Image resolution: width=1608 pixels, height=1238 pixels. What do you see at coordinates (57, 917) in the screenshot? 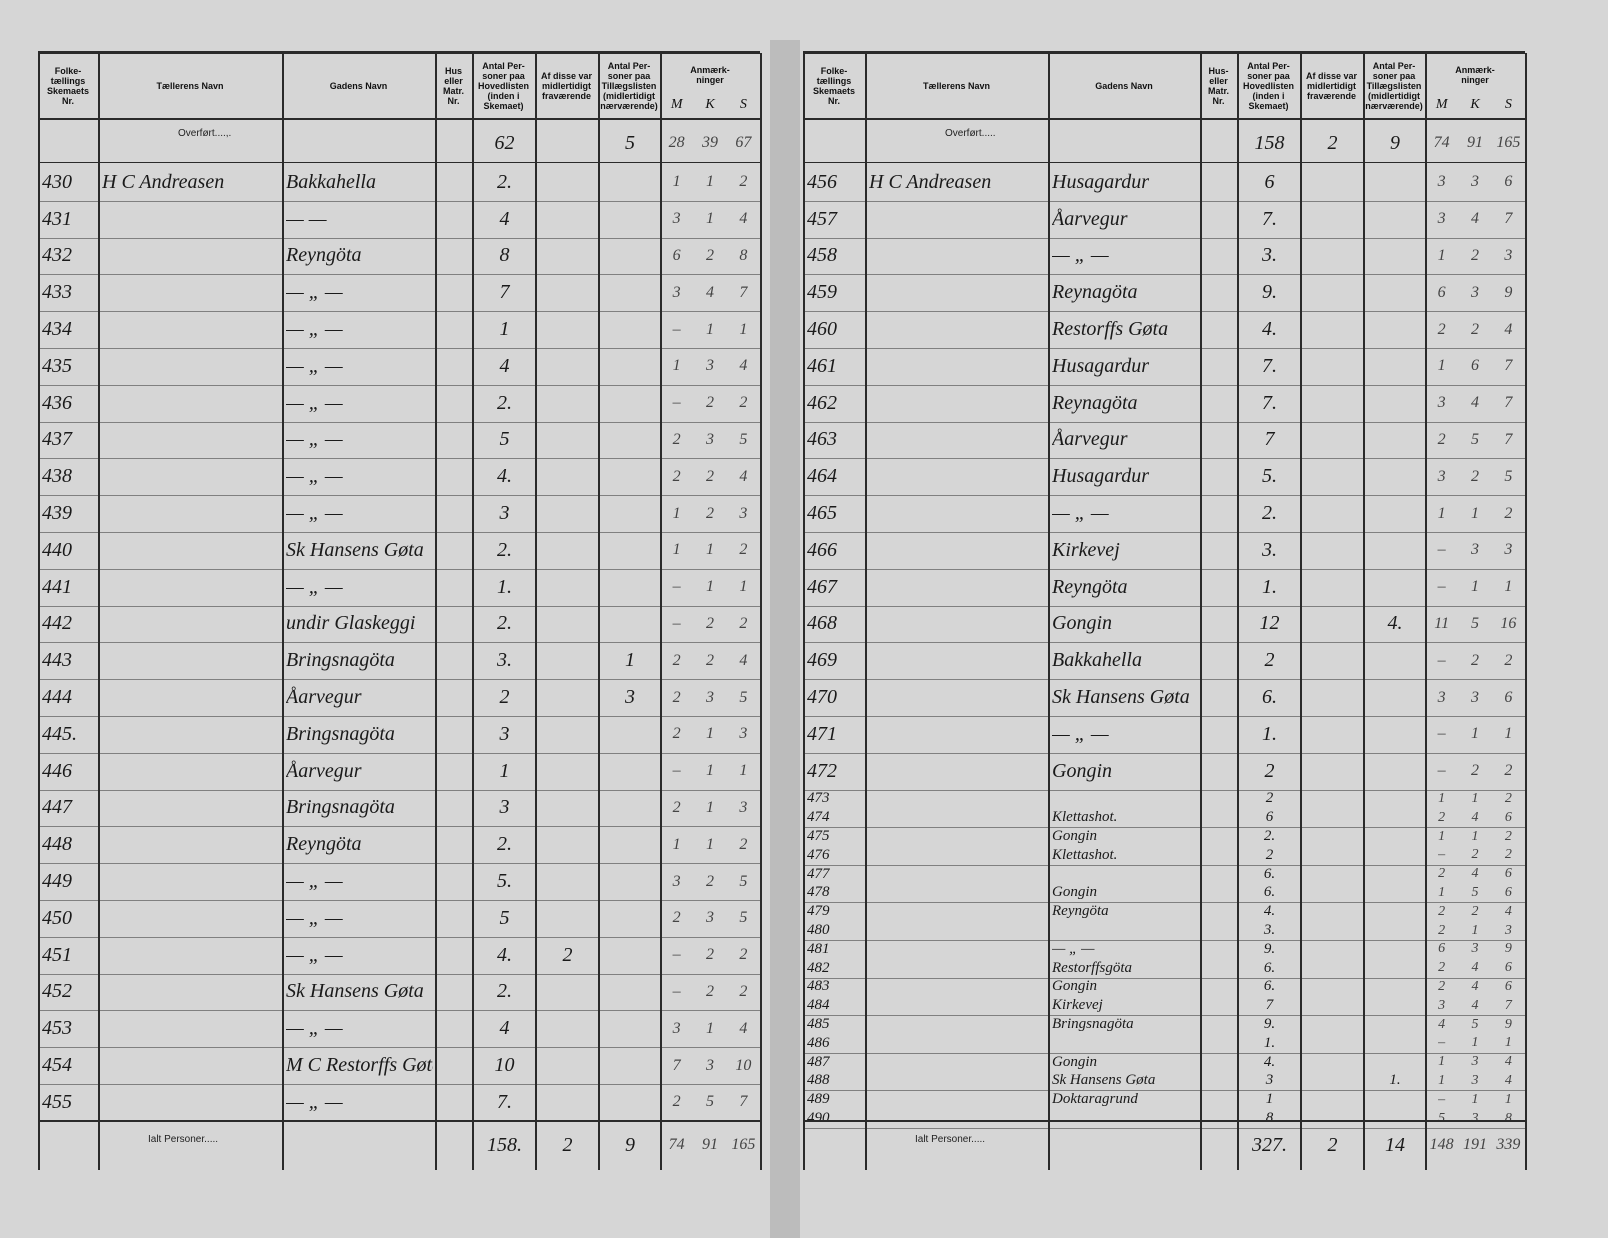
I see `cell-nr: 450` at bounding box center [57, 917].